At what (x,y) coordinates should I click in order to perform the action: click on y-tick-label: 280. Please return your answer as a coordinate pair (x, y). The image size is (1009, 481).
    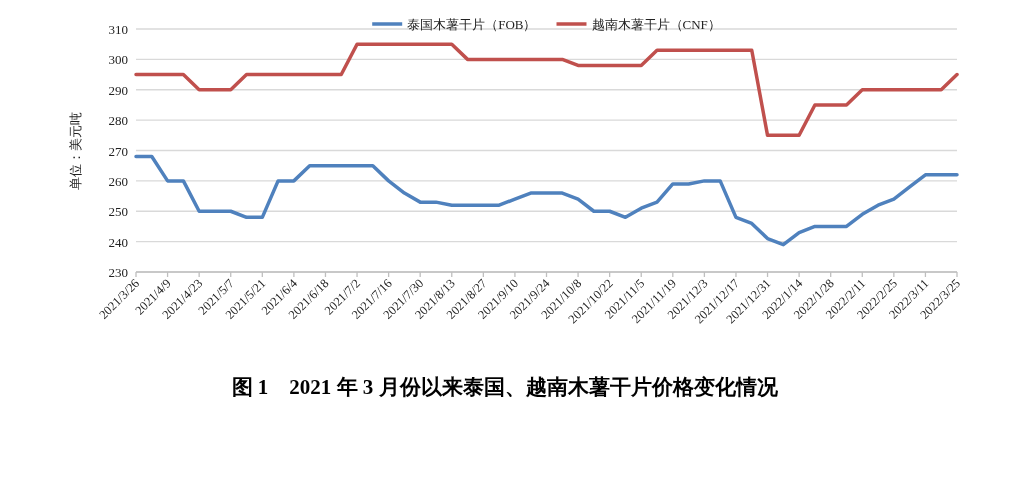
    Looking at the image, I should click on (118, 121).